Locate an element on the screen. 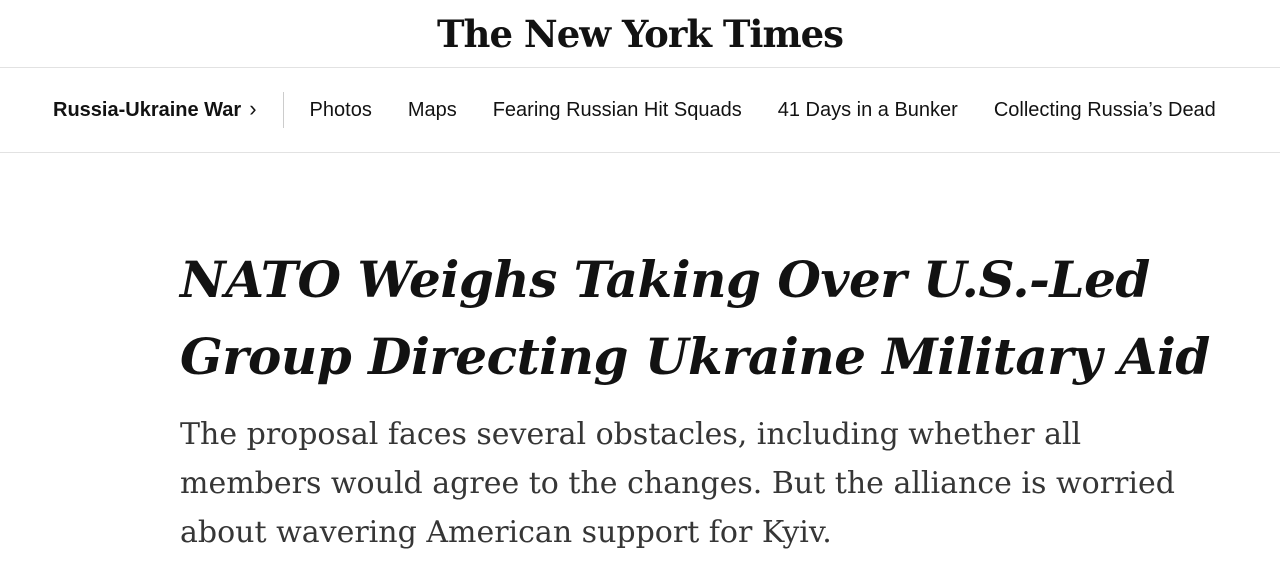 The height and width of the screenshot is (574, 1280). headline-line-1: NATO Weighs Taking Over U.S.-Led is located at coordinates (665, 279).